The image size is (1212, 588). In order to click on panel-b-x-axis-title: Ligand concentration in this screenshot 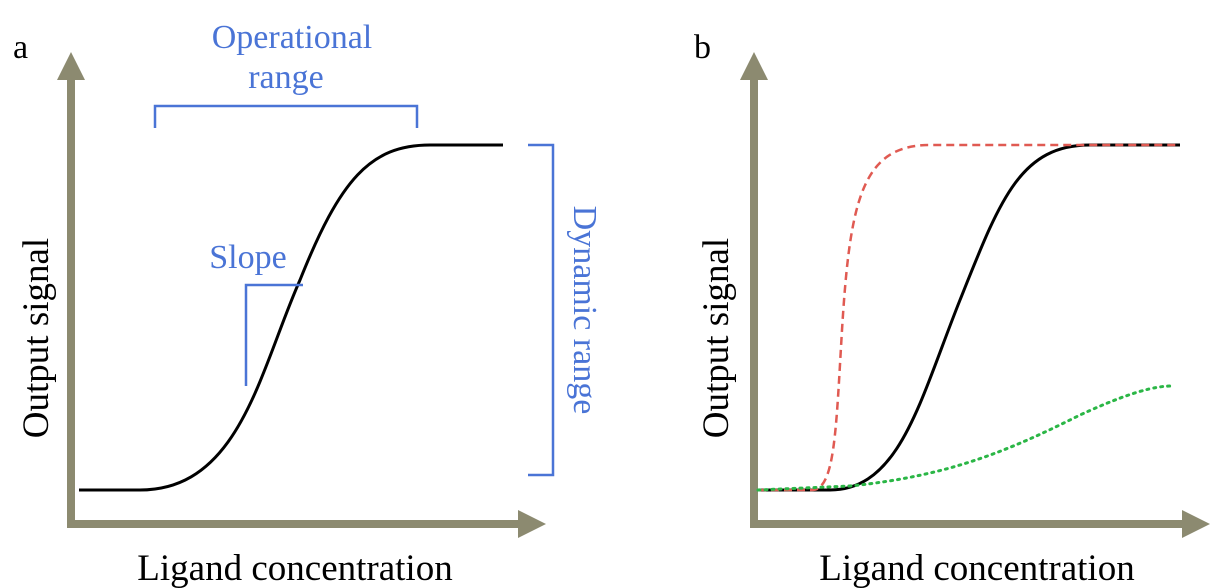, I will do `click(976, 568)`.